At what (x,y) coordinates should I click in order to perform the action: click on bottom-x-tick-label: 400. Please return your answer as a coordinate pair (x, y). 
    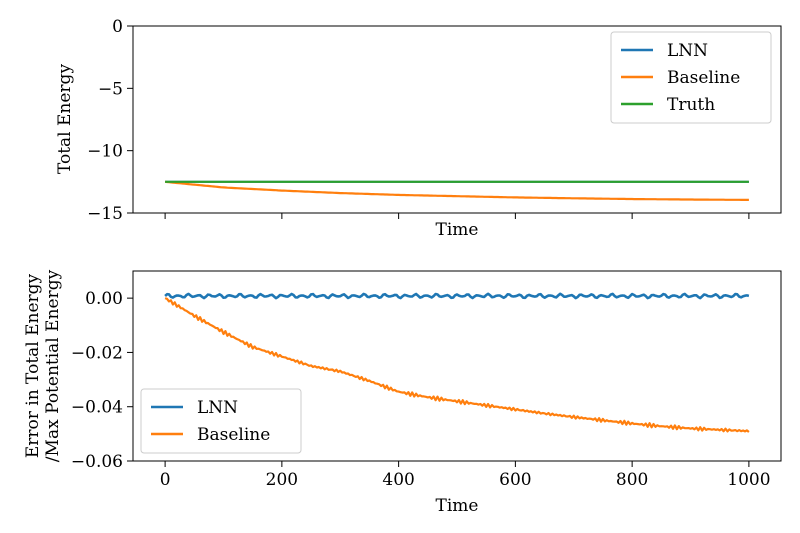
    Looking at the image, I should click on (398, 480).